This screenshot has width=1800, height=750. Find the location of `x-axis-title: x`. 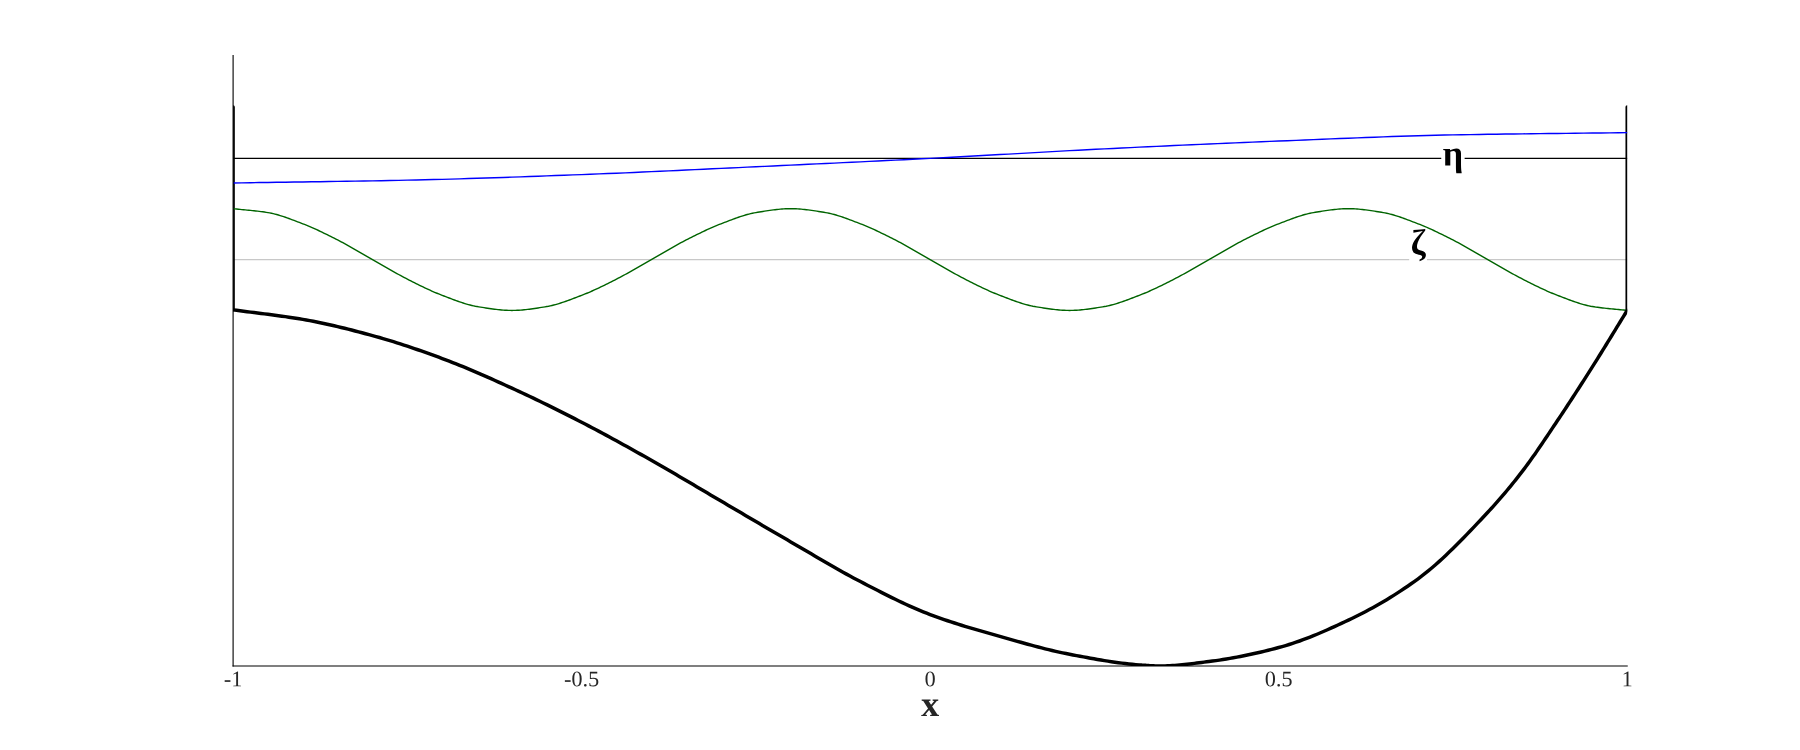

x-axis-title: x is located at coordinates (930, 708).